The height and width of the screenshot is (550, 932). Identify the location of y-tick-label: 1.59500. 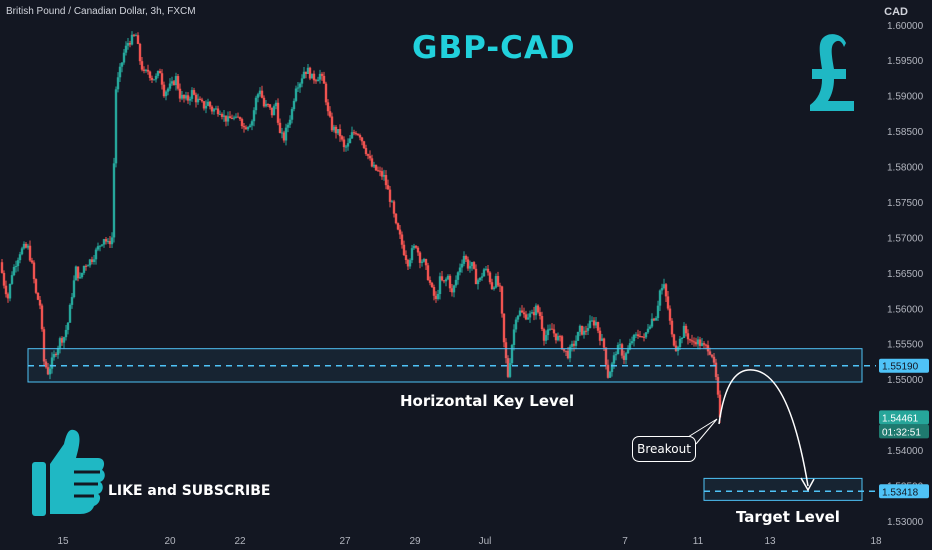
(905, 61).